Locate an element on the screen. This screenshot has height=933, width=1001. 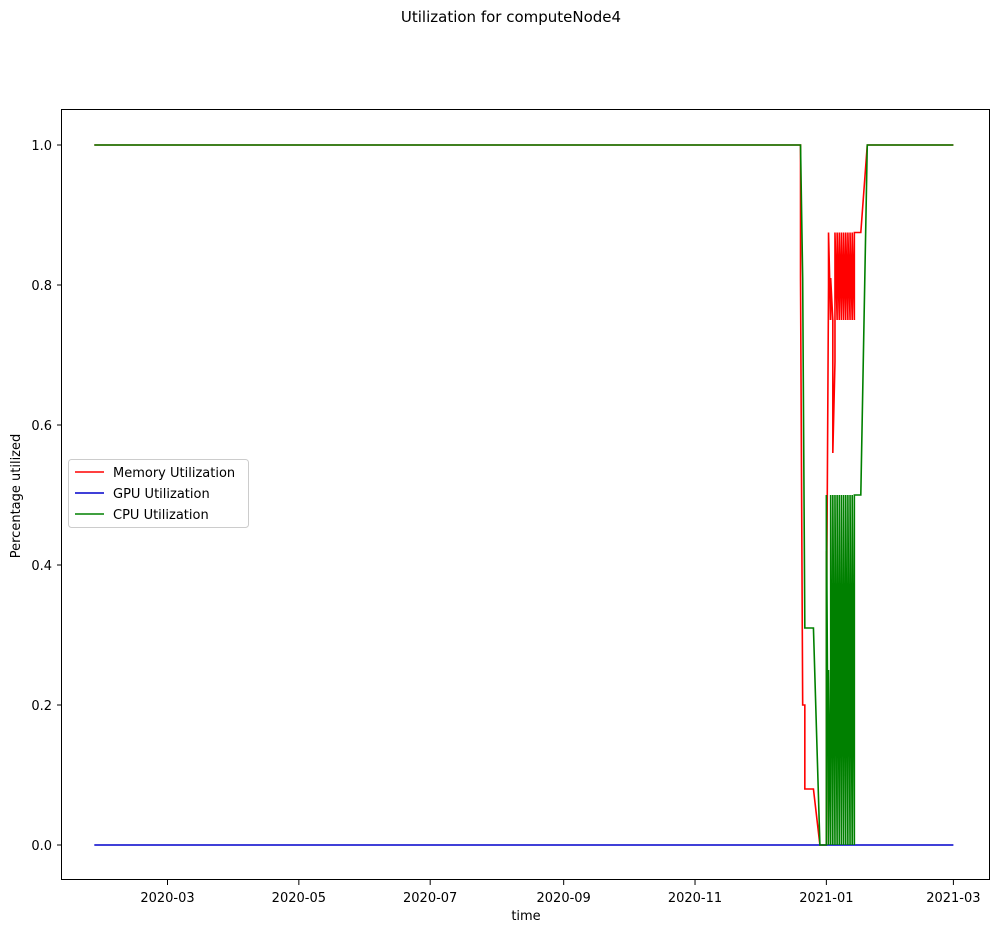
legend-label-cpu: CPU Utilization is located at coordinates (161, 515).